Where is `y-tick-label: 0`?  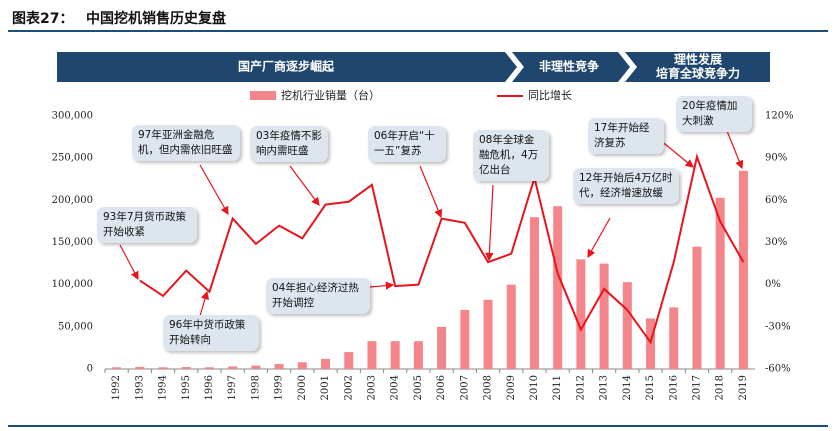
y-tick-label: 0 is located at coordinates (90, 369).